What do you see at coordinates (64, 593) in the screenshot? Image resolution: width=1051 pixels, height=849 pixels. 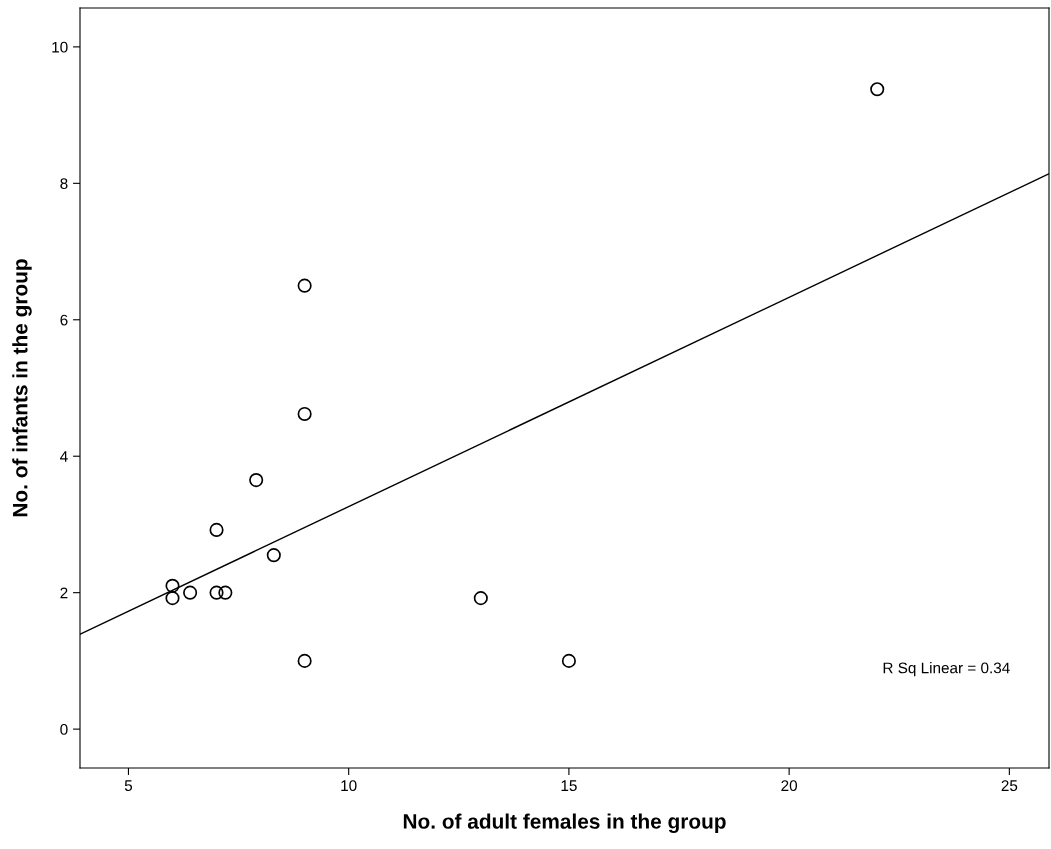 I see `y-tick-label: 2` at bounding box center [64, 593].